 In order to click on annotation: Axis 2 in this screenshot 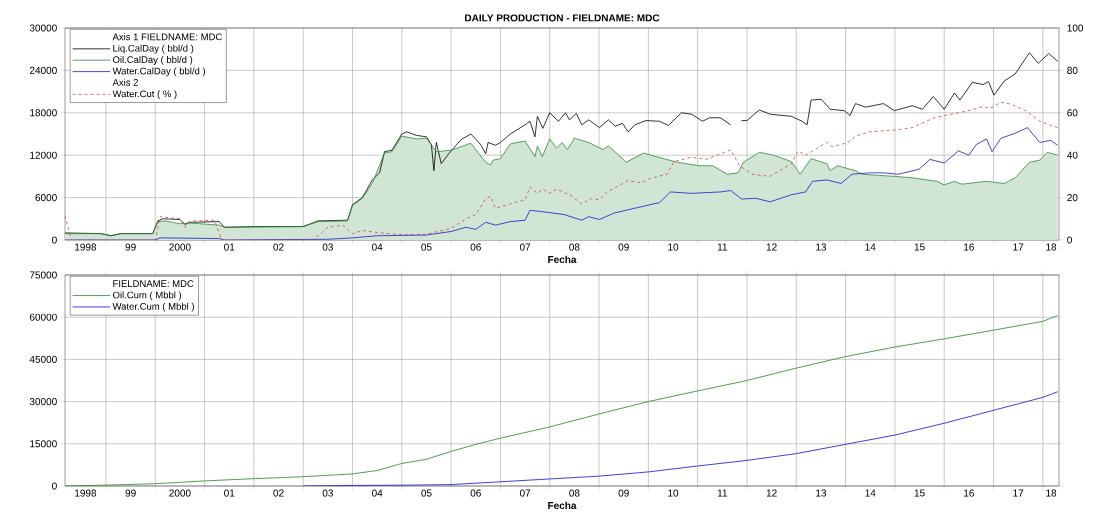, I will do `click(125, 82)`.